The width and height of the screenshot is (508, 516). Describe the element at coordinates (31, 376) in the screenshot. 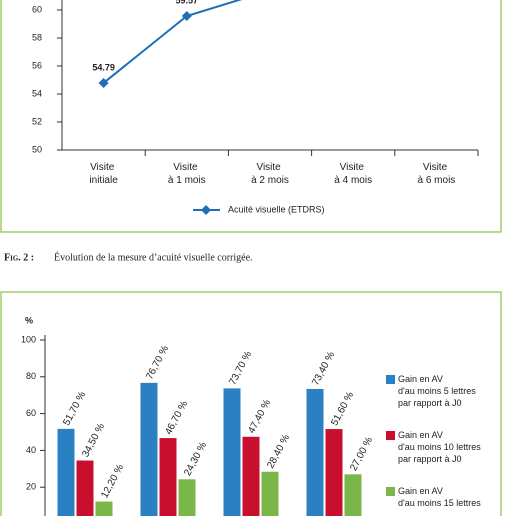

I see `y-tick-label: 80` at that location.